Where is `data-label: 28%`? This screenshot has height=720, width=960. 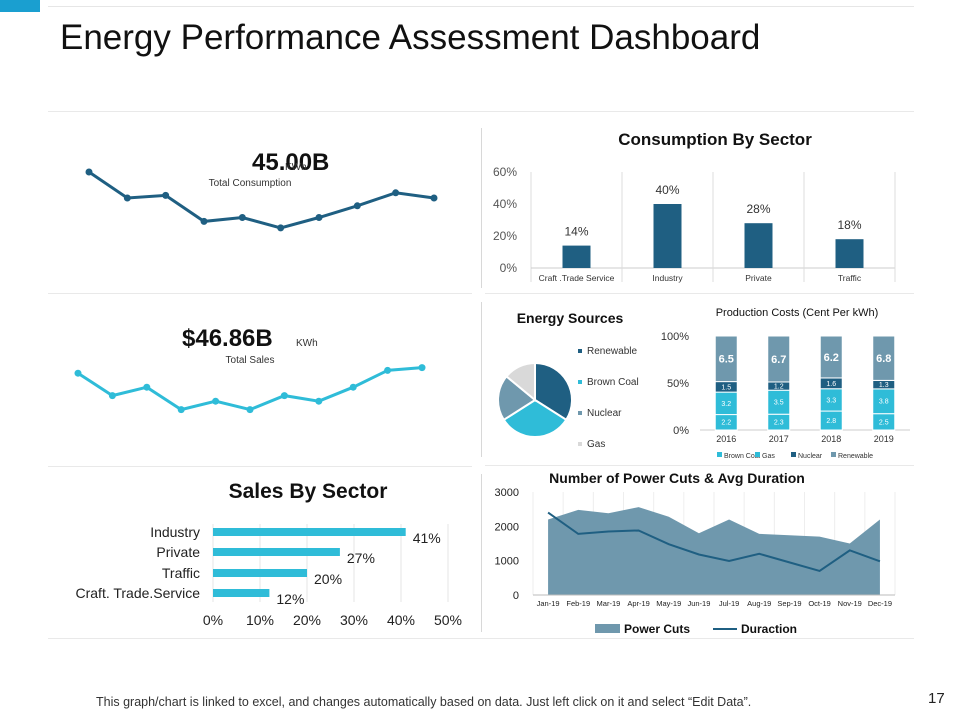
data-label: 28% is located at coordinates (758, 209).